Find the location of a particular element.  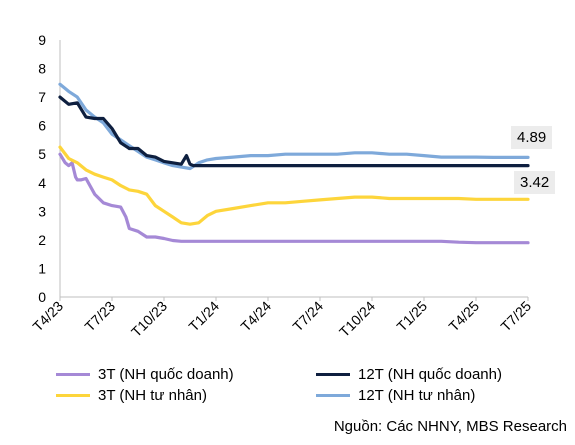

y-tick-label: 3 is located at coordinates (42, 211).